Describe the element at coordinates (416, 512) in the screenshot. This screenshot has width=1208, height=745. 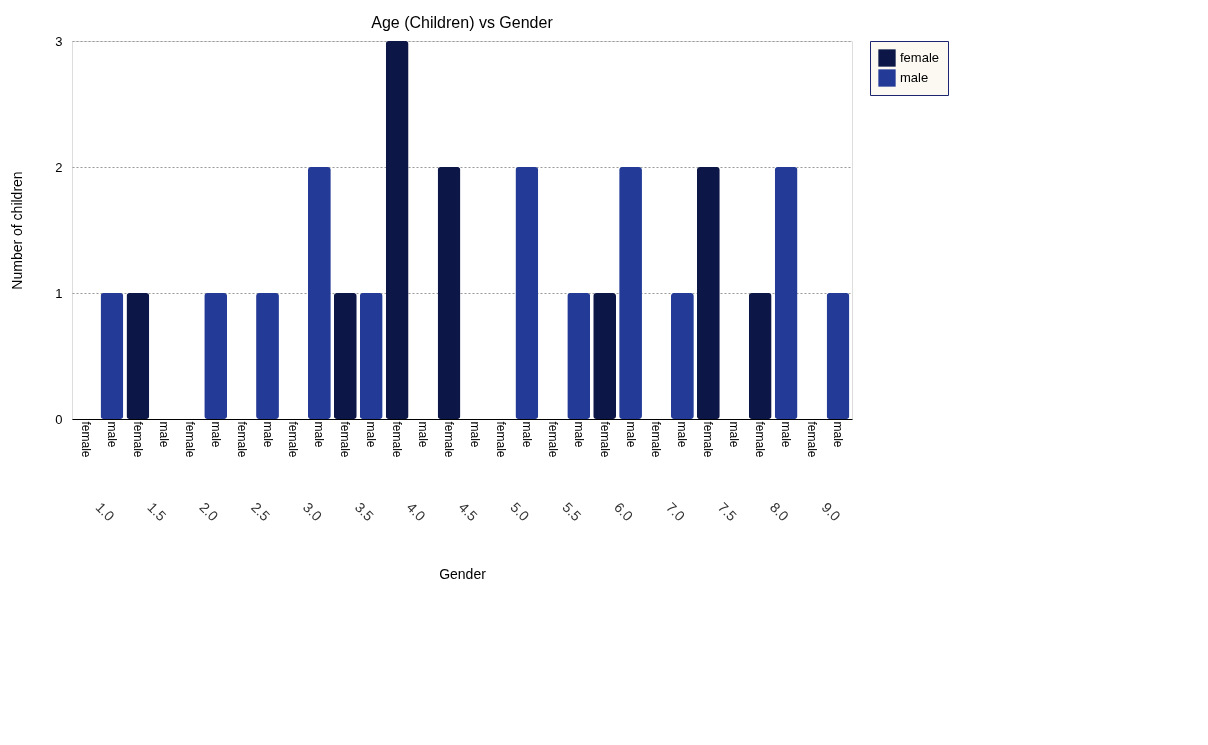
I see `x-tick-label: 4.0` at that location.